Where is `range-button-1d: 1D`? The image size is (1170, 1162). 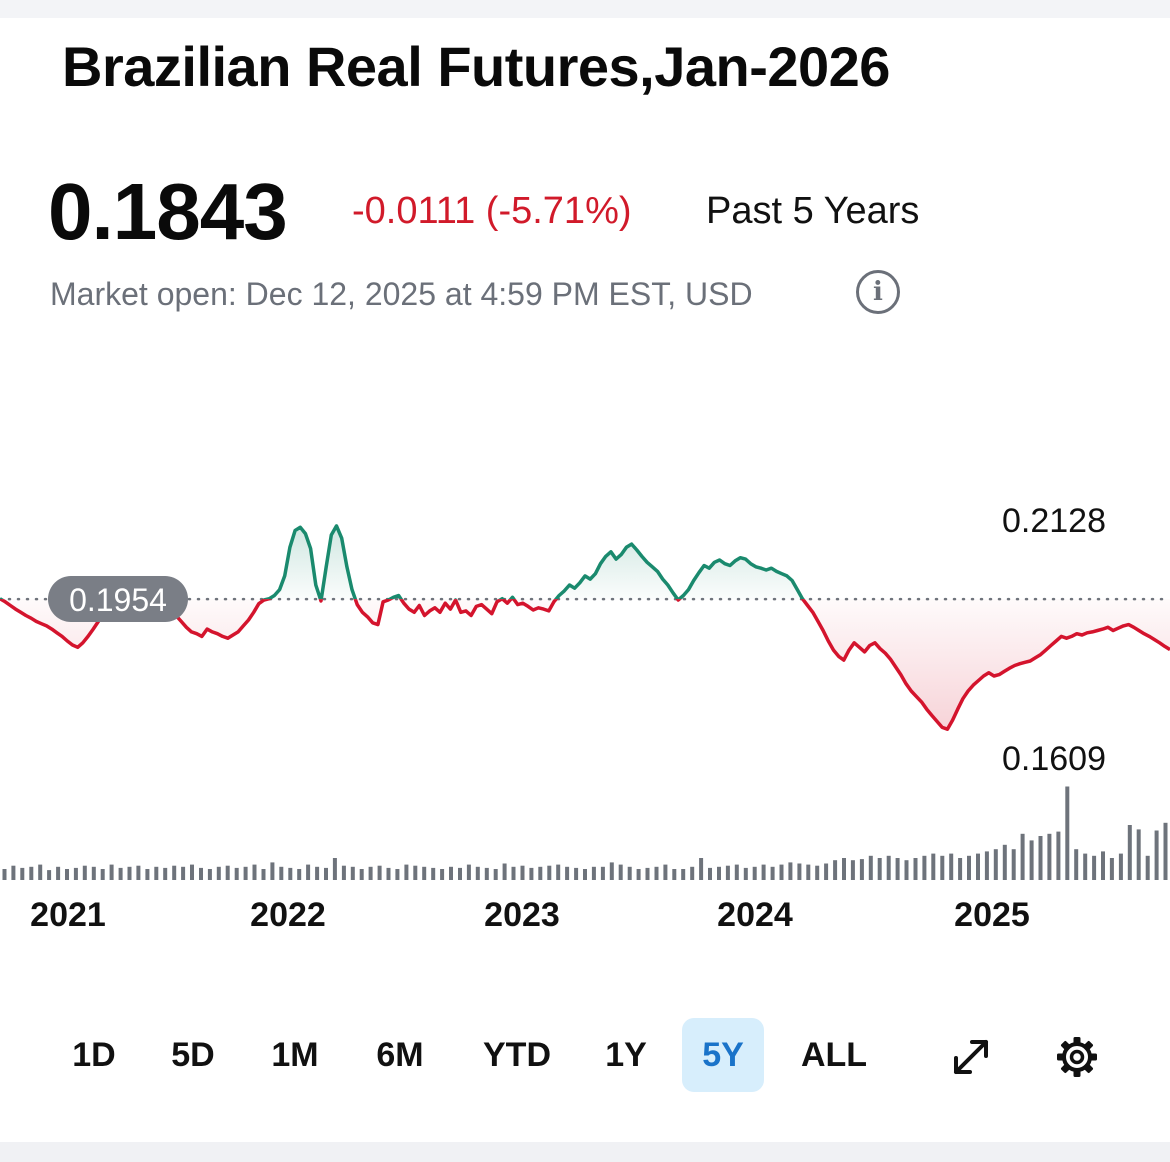 range-button-1d: 1D is located at coordinates (94, 1055).